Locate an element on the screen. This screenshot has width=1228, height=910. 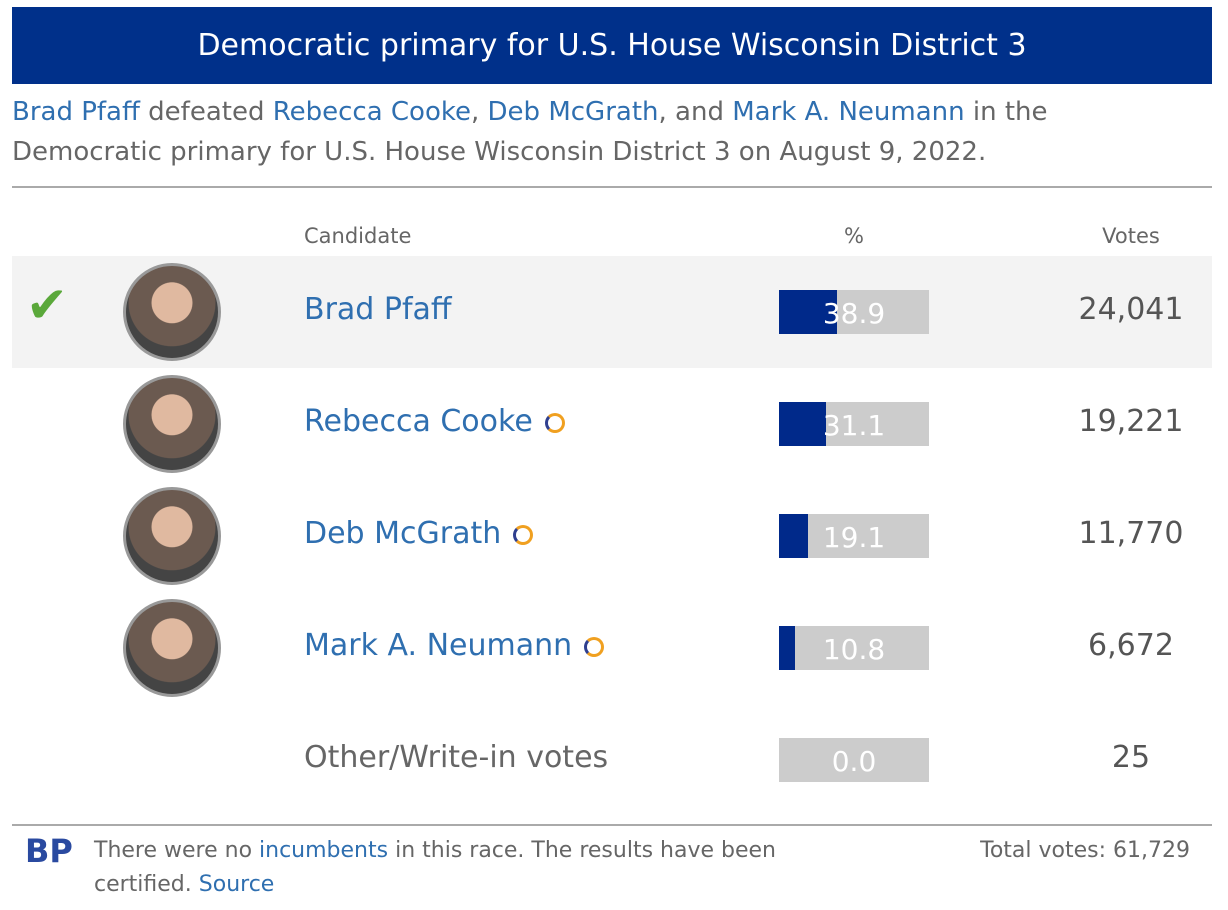
candidate-name: Mark A. Neumann is located at coordinates (454, 645).